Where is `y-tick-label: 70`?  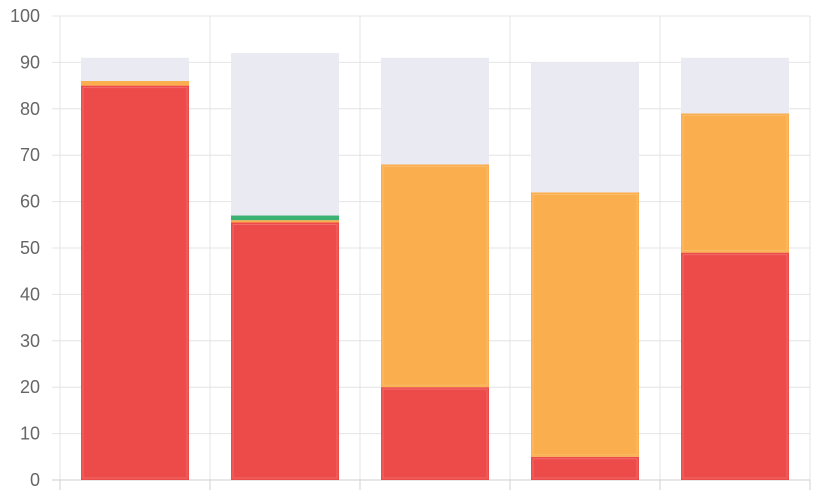 y-tick-label: 70 is located at coordinates (30, 155).